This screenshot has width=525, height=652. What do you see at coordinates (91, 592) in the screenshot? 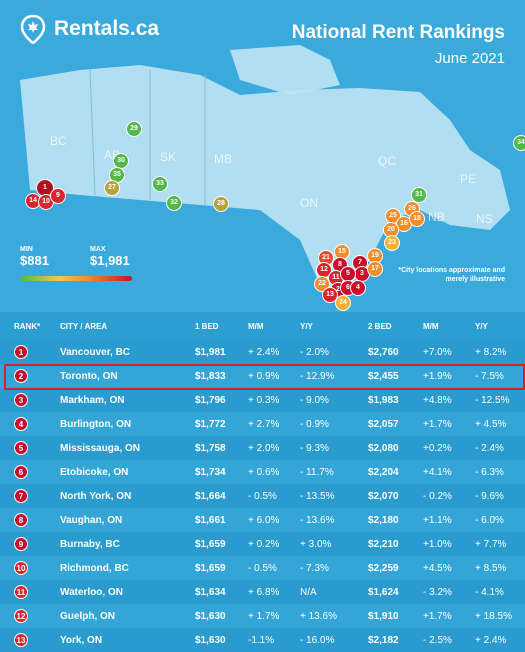
I see `row-city: Waterloo, ON` at bounding box center [91, 592].